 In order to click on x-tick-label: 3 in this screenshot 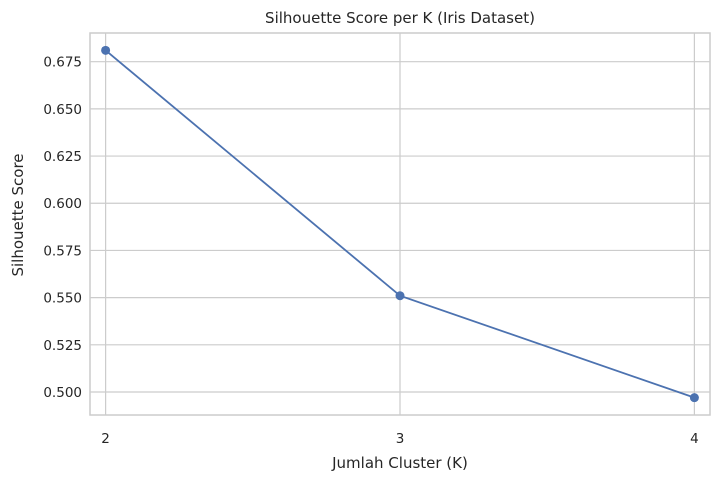, I will do `click(400, 439)`.